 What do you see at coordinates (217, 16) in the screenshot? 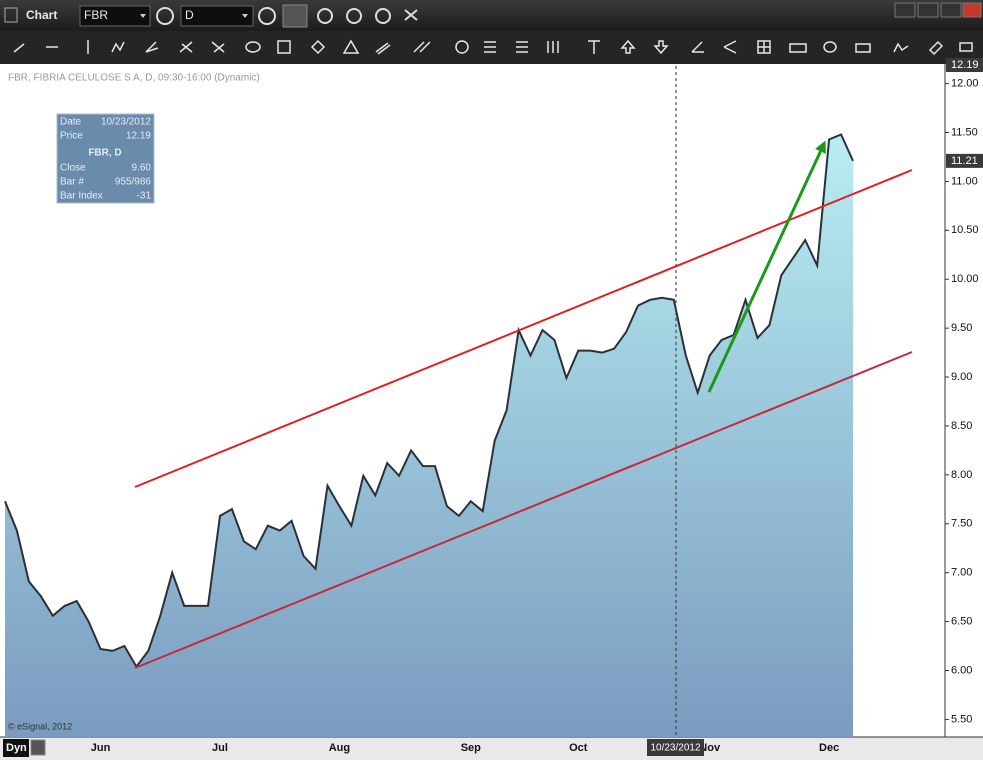
I see `interval-input` at bounding box center [217, 16].